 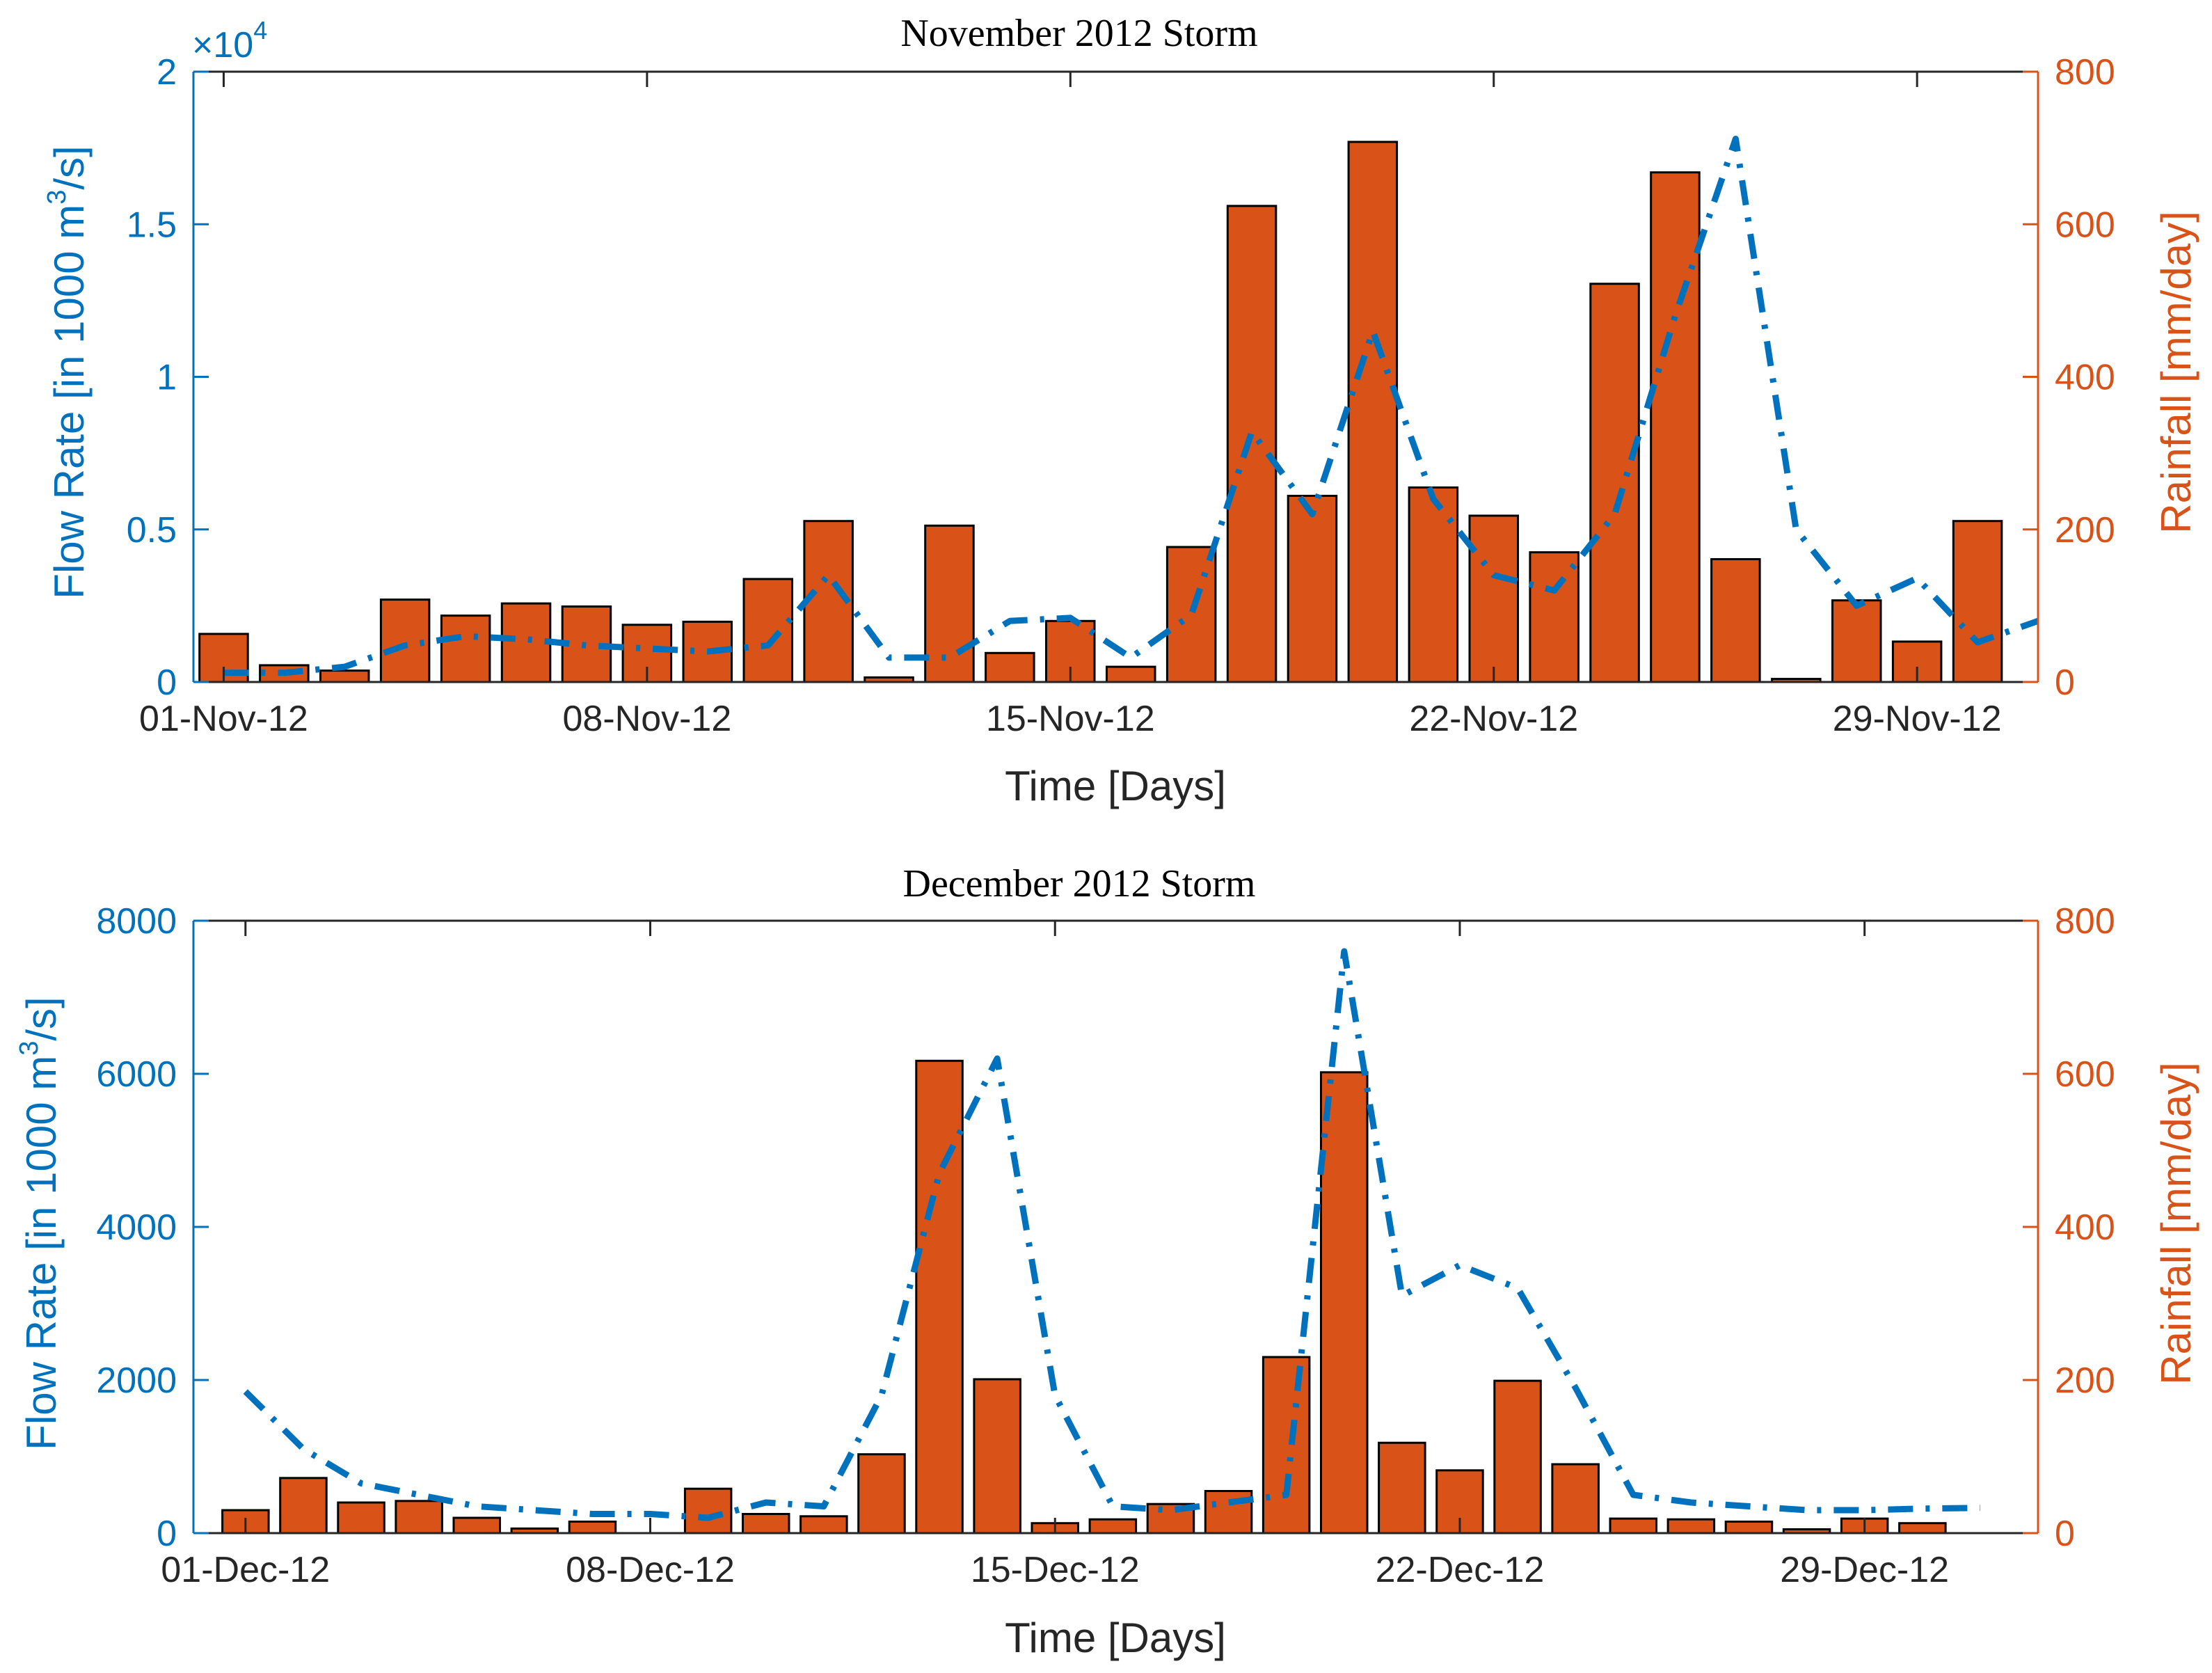 What do you see at coordinates (1864, 1570) in the screenshot?
I see `x-tick-label: 29-Dec-12` at bounding box center [1864, 1570].